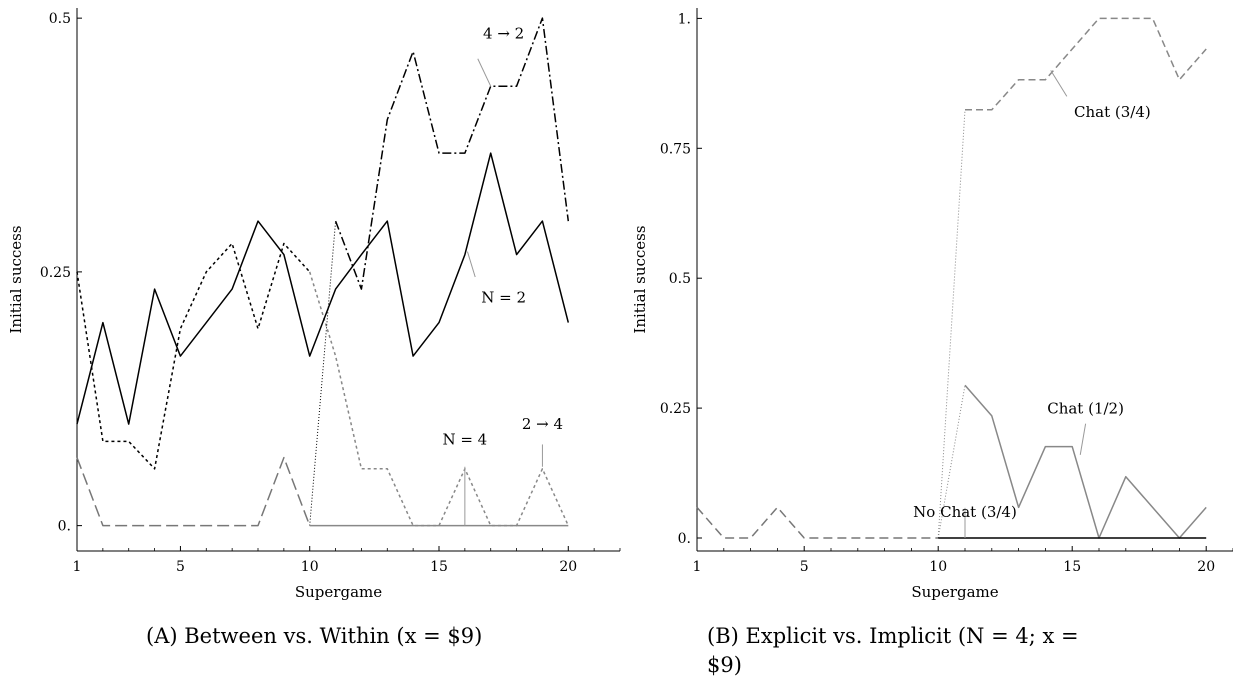 The image size is (1233, 680). Describe the element at coordinates (1085, 408) in the screenshot. I see `annotation-label: Chat (1/2)` at that location.